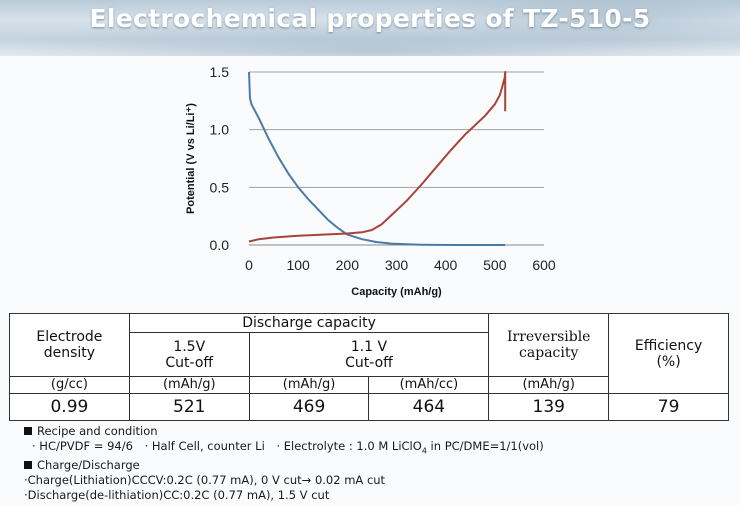 The height and width of the screenshot is (505, 740). Describe the element at coordinates (668, 407) in the screenshot. I see `value-efficiency: 79` at that location.